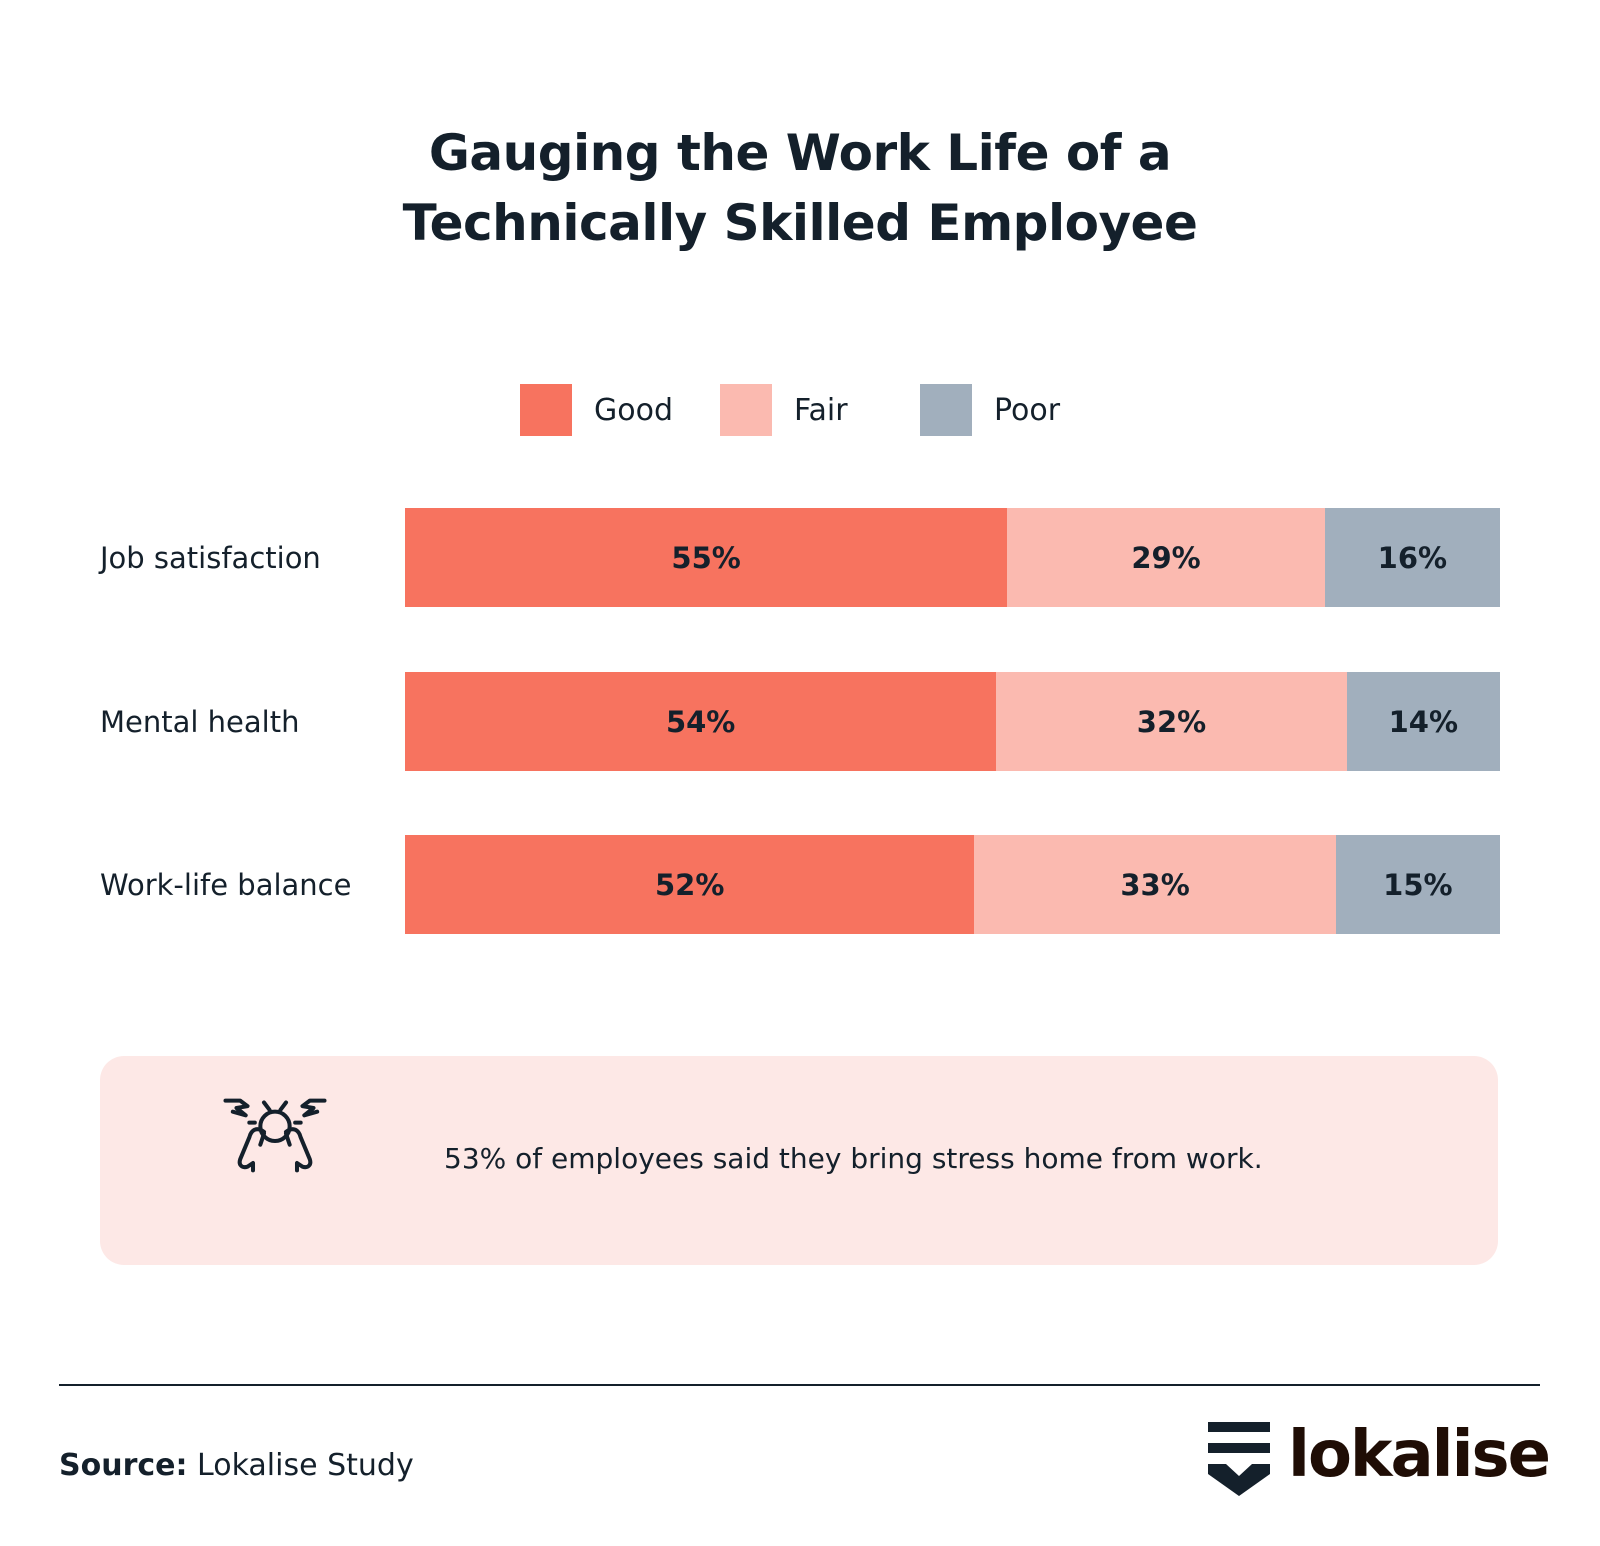  I want to click on data-label: 52%, so click(689, 884).